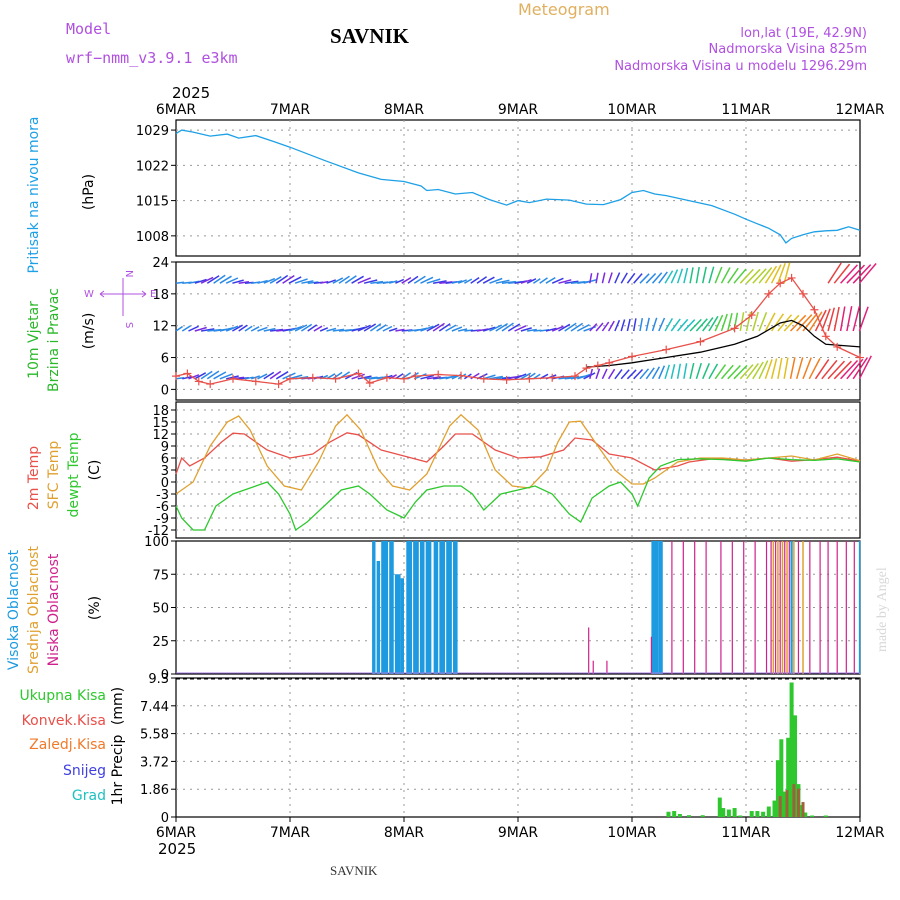 The width and height of the screenshot is (900, 900). I want to click on x-tick-label-bottom: 6MAR, so click(176, 833).